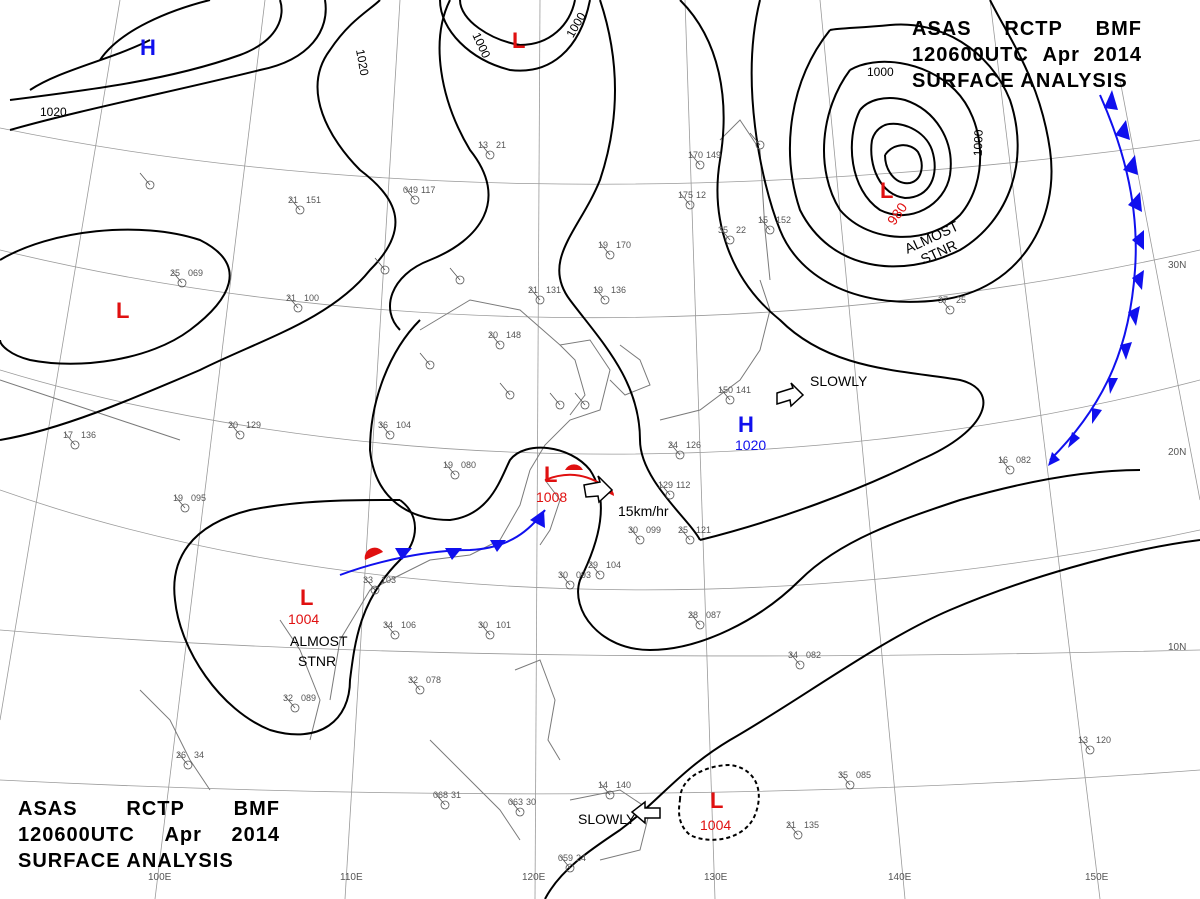 The image size is (1200, 899). Describe the element at coordinates (565, 858) in the screenshot. I see `station-number: 059` at that location.